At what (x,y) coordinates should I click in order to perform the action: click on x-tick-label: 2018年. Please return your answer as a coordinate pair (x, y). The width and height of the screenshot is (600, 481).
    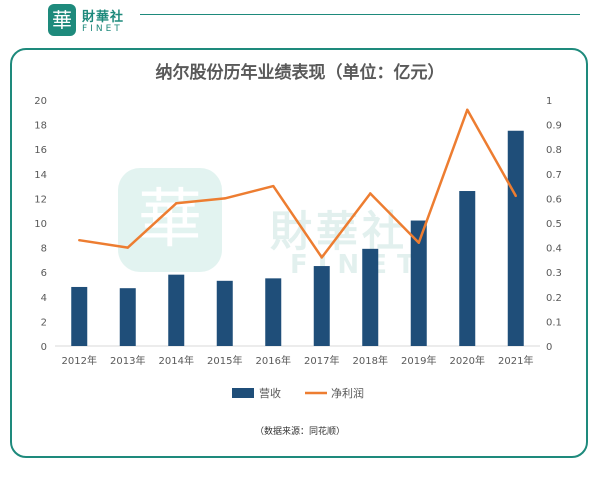
    Looking at the image, I should click on (370, 360).